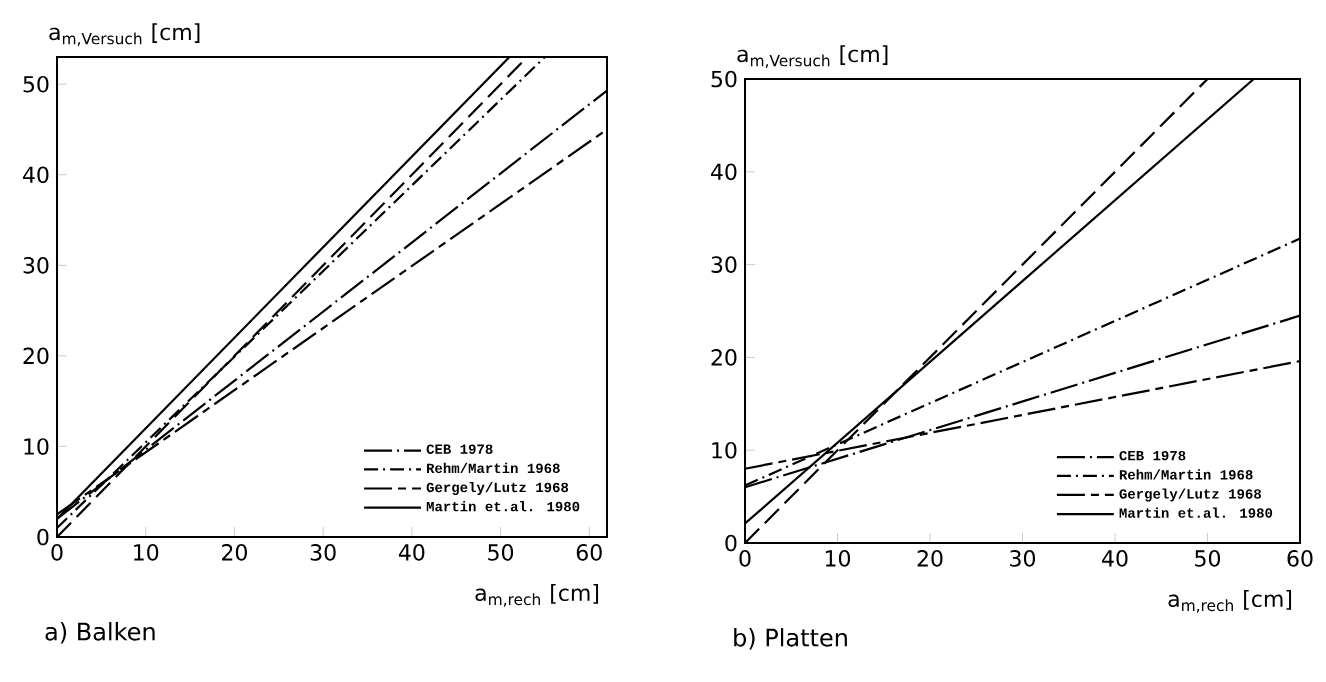 The width and height of the screenshot is (1326, 682). What do you see at coordinates (100, 633) in the screenshot?
I see `text: a) Balken` at bounding box center [100, 633].